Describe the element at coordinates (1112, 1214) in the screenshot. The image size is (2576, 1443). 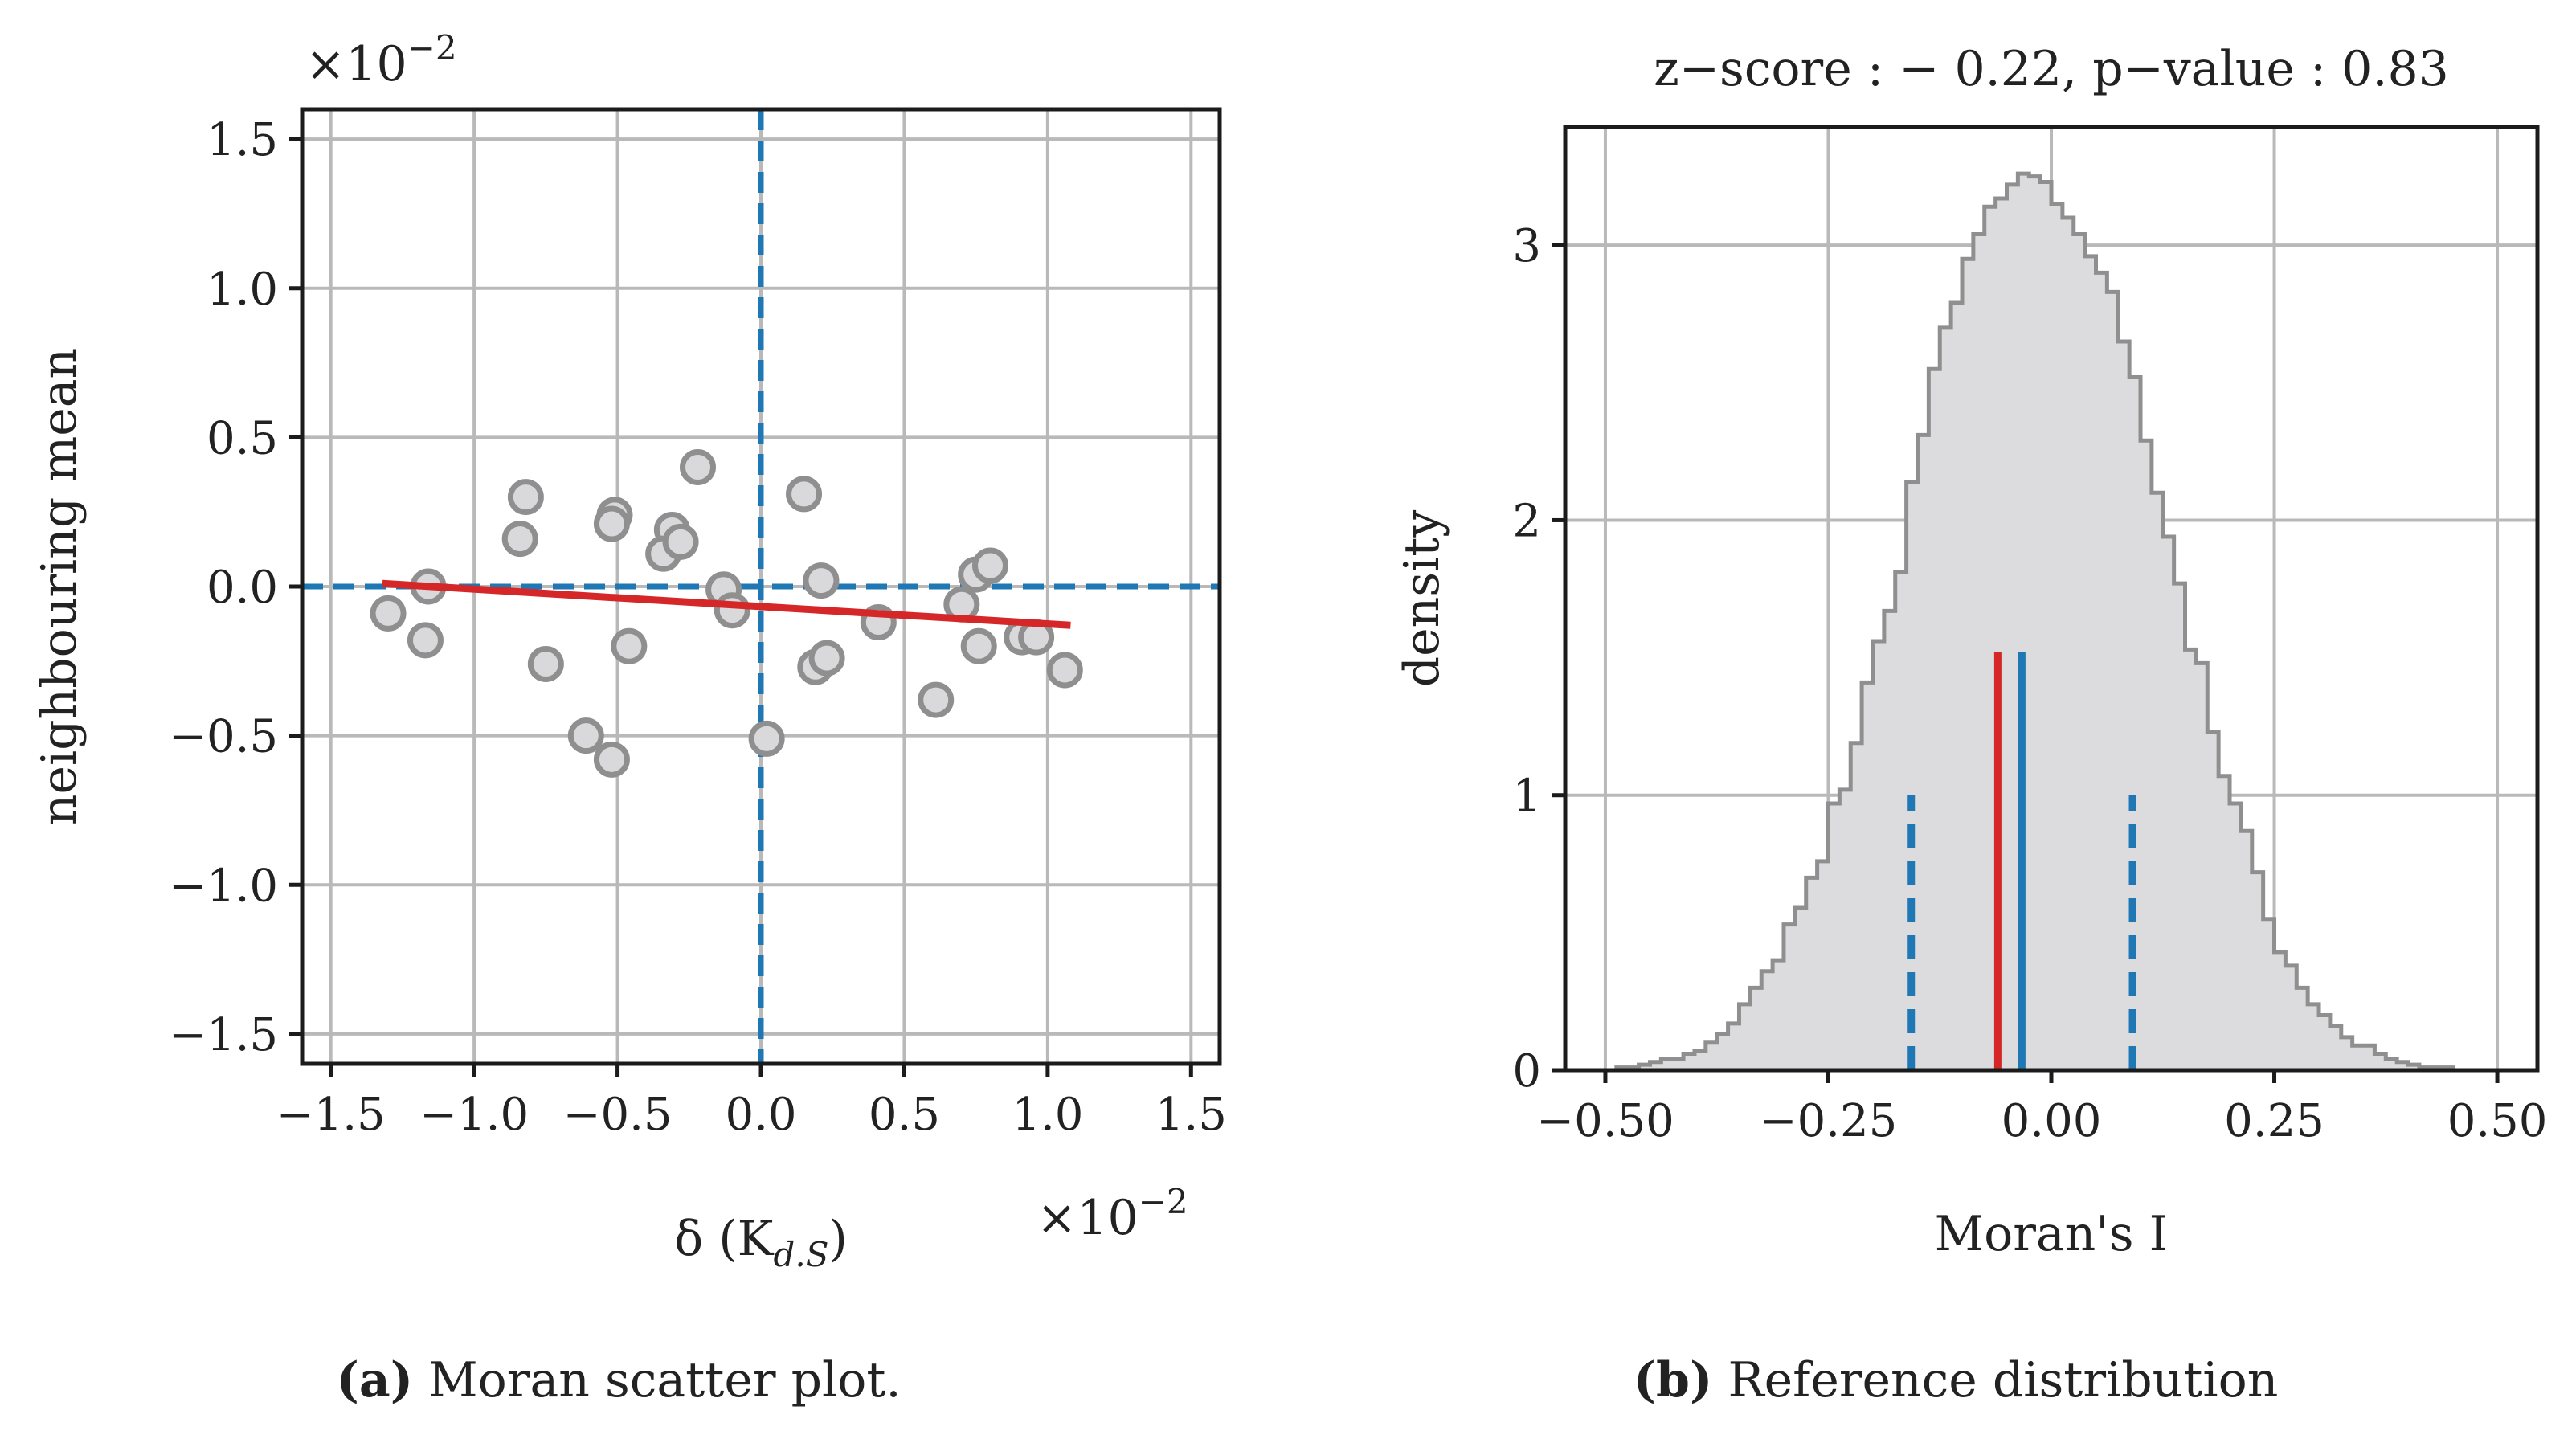
I see `panel-a-x-multiplier: ×10⁻²` at that location.